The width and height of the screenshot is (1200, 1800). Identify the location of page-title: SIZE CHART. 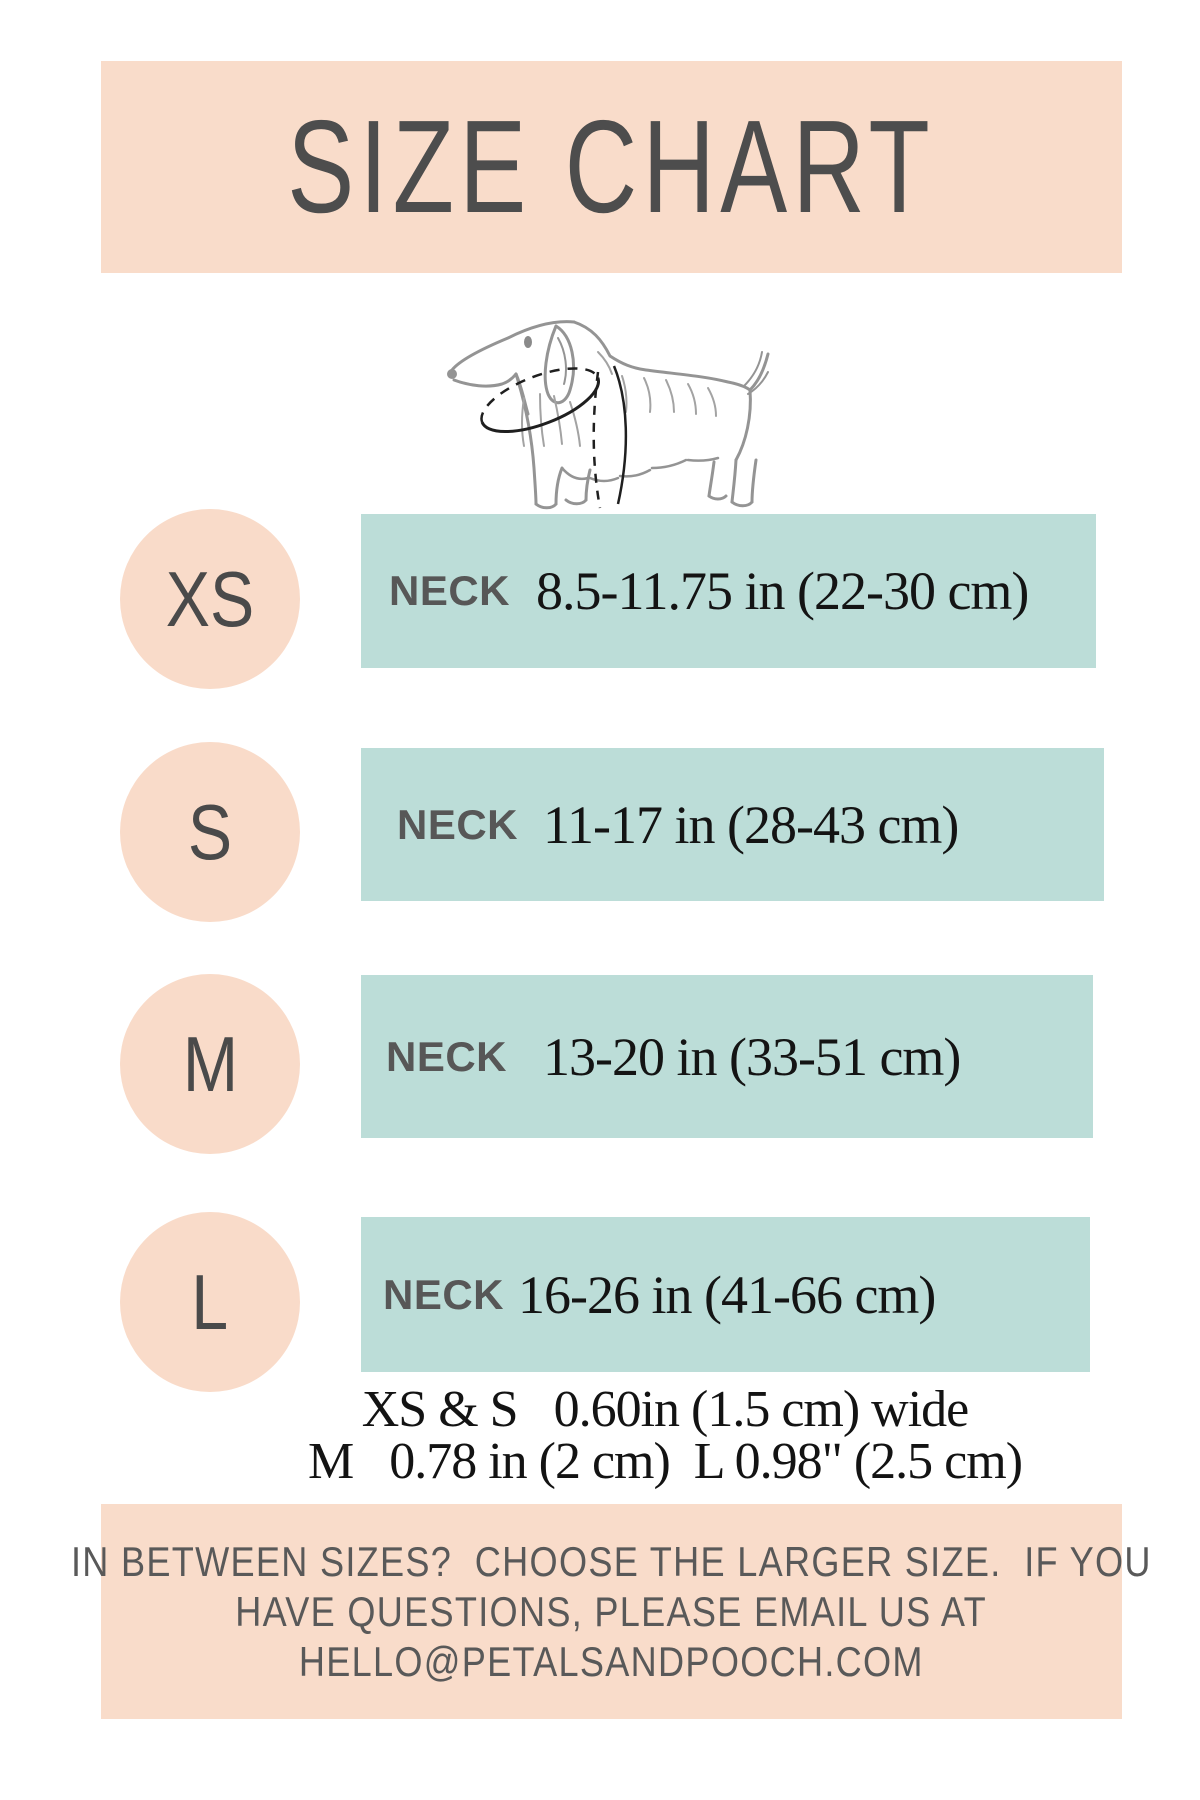
(611, 166).